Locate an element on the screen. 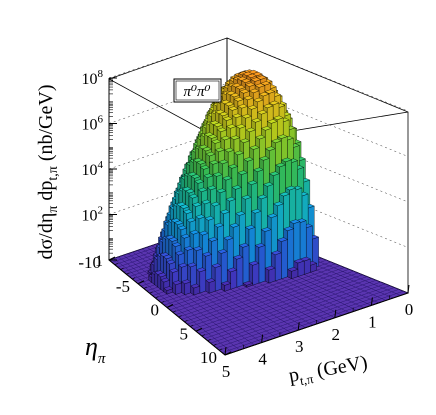 The image size is (436, 415). x-tick-label: 0 is located at coordinates (409, 309).